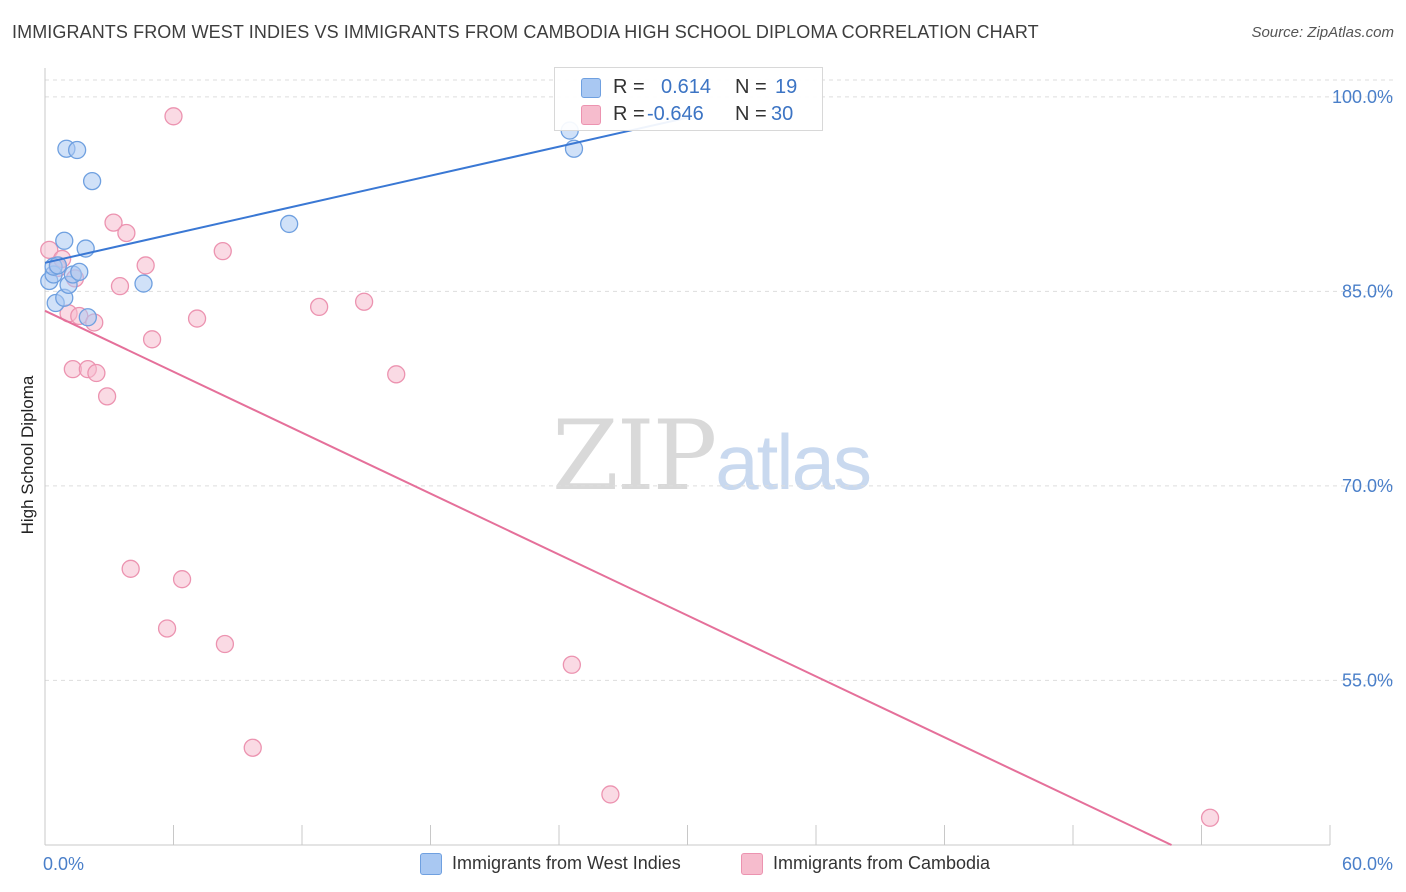 This screenshot has width=1406, height=892. Describe the element at coordinates (1367, 680) in the screenshot. I see `y-tick-label: 55.0%` at that location.